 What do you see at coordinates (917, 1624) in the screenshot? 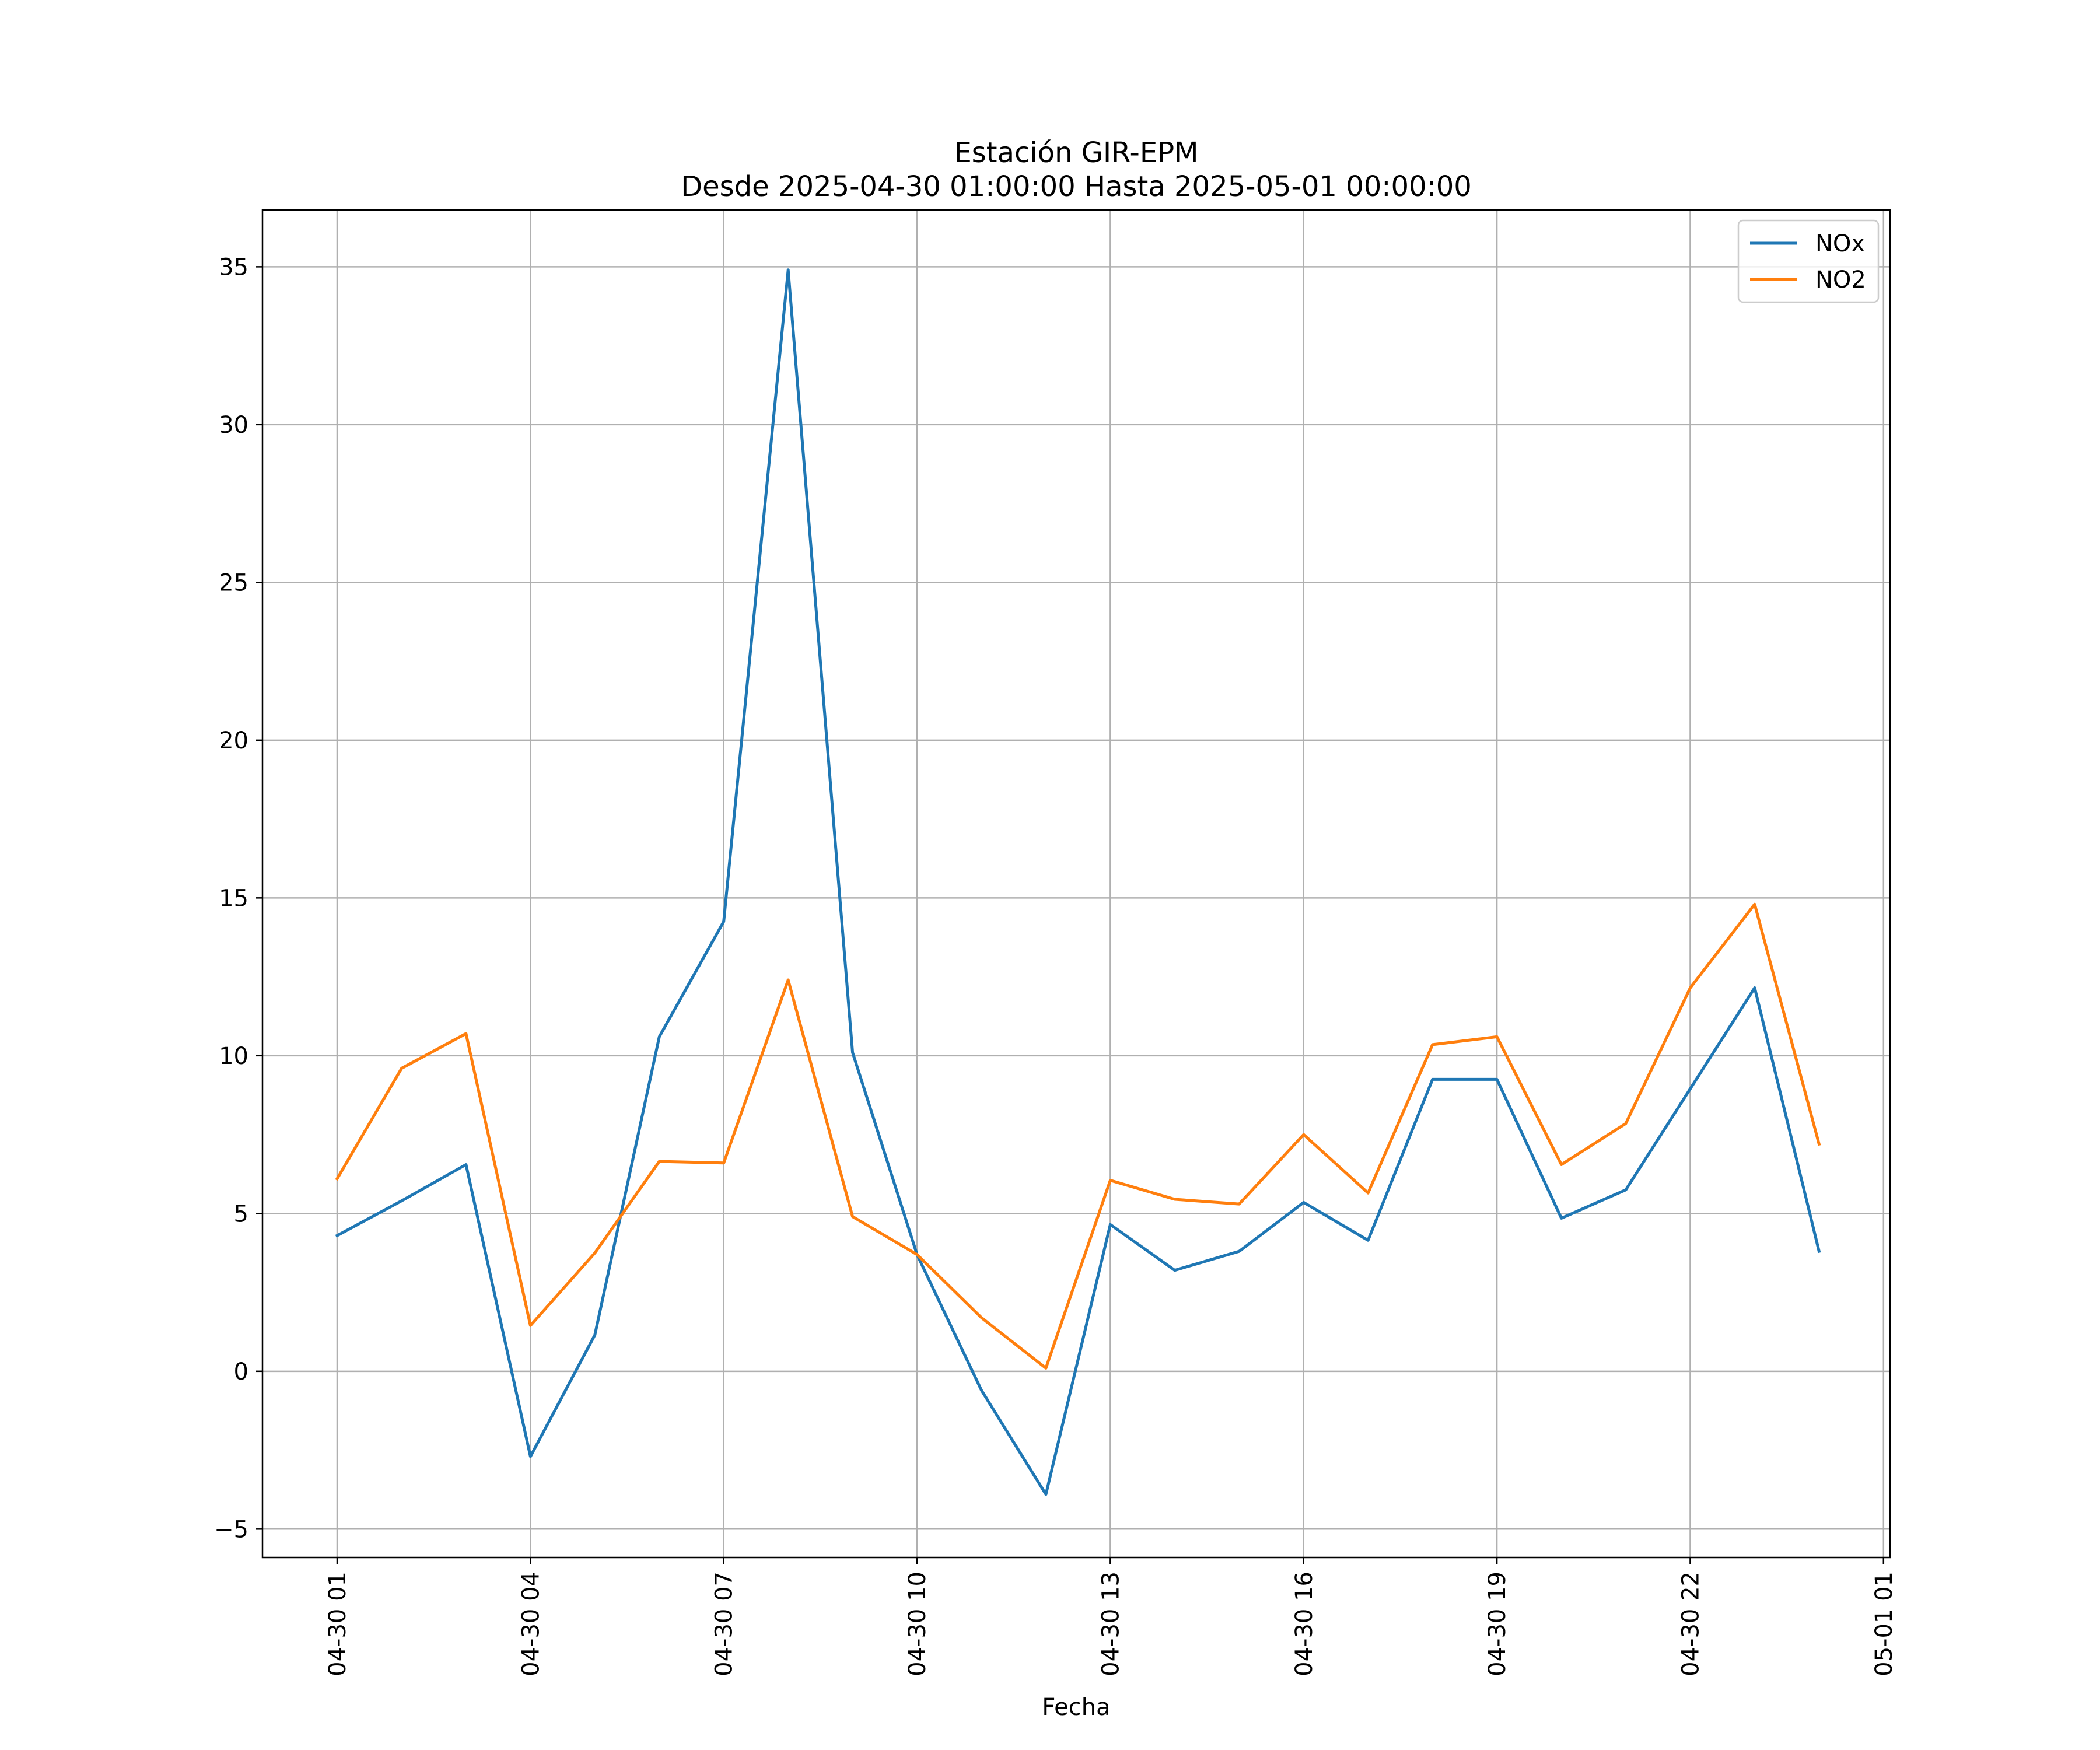
I see `x-tick-label: 04-30 10` at bounding box center [917, 1624].